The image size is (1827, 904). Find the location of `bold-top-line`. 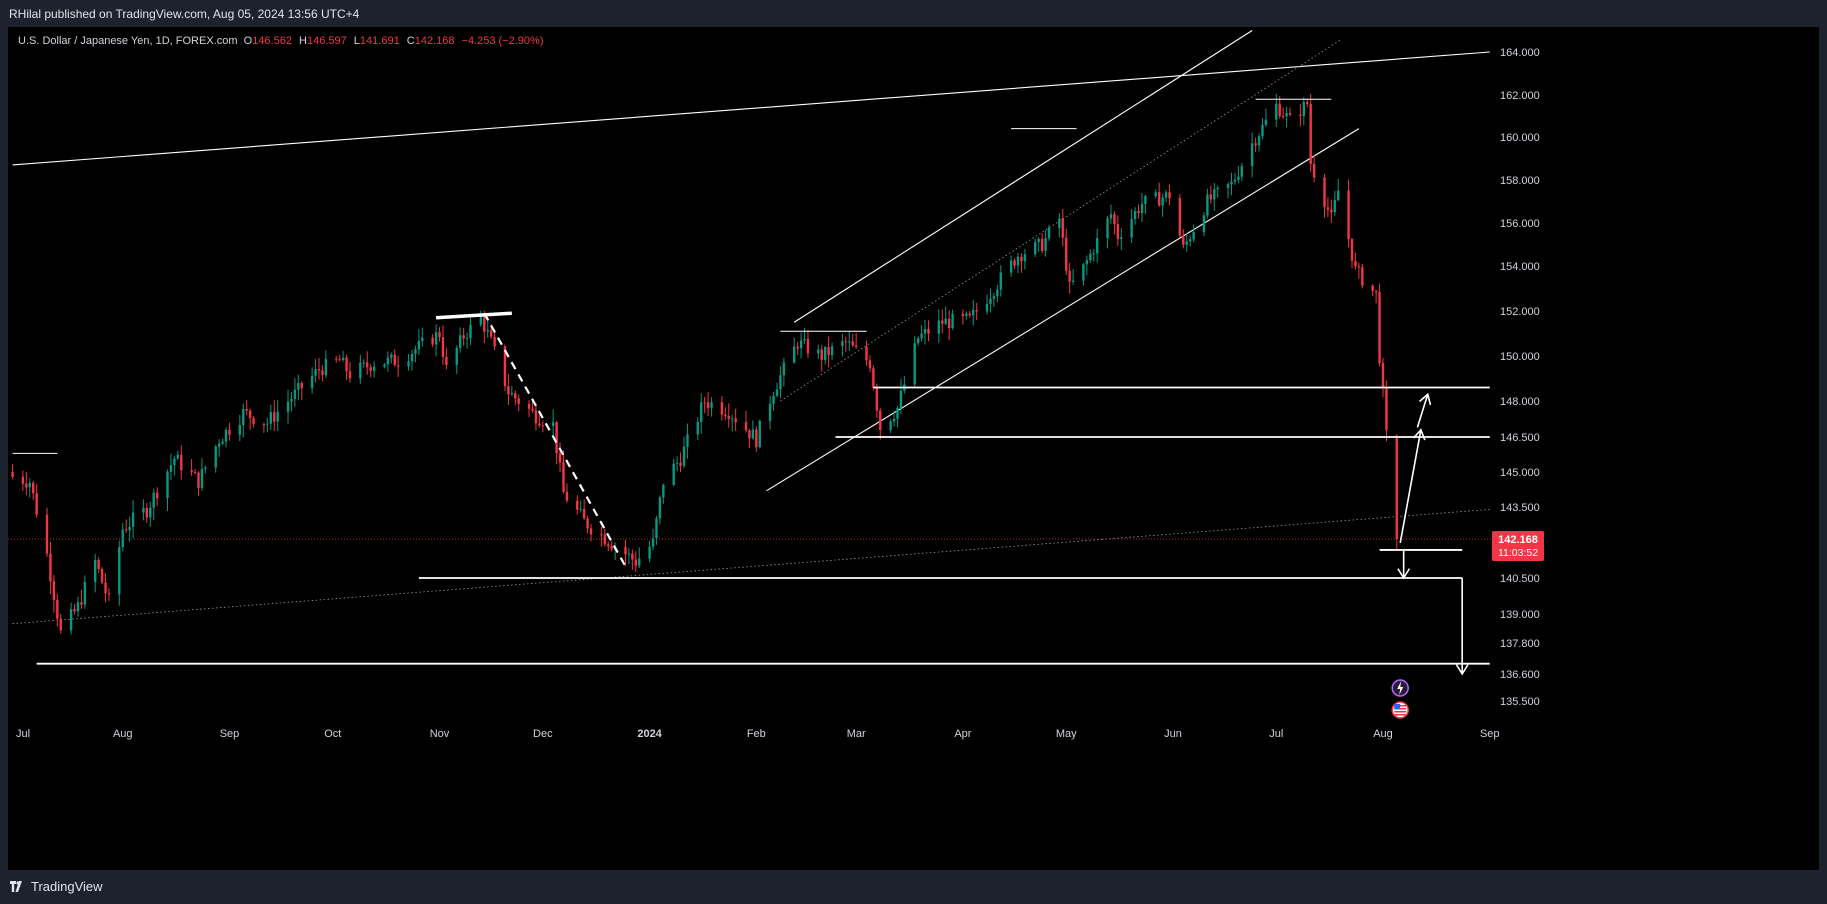

bold-top-line is located at coordinates (473, 315).